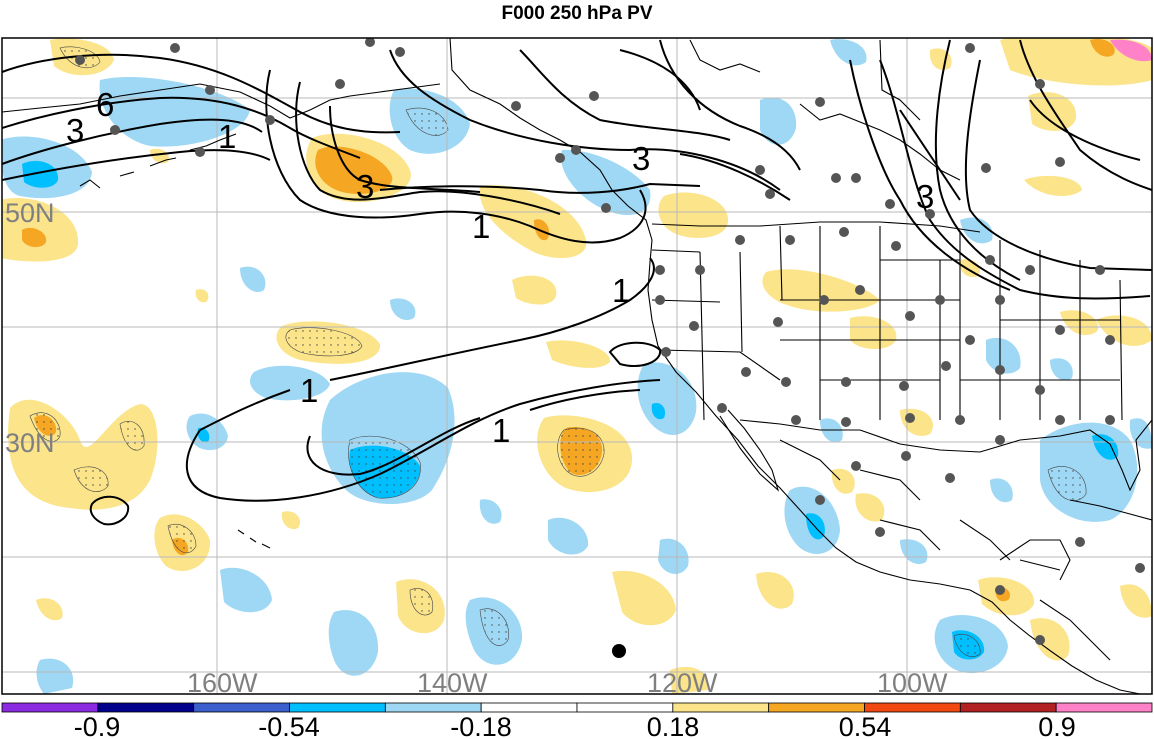 The height and width of the screenshot is (739, 1154). Describe the element at coordinates (619, 651) in the screenshot. I see `marker-dot` at that location.